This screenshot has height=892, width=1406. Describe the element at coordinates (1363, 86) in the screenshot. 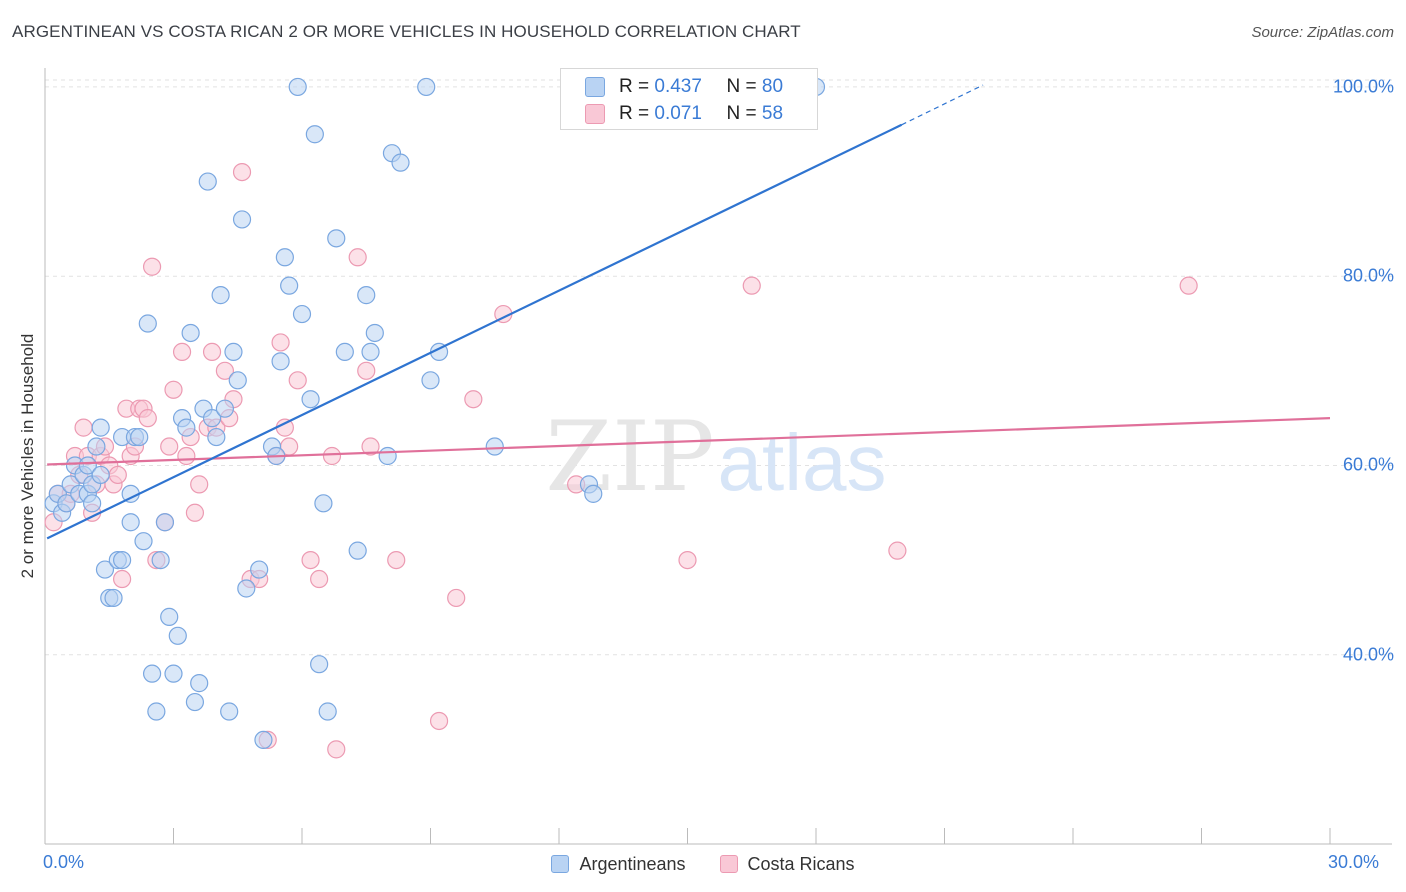

I see `y-tick-label: 100.0%` at that location.